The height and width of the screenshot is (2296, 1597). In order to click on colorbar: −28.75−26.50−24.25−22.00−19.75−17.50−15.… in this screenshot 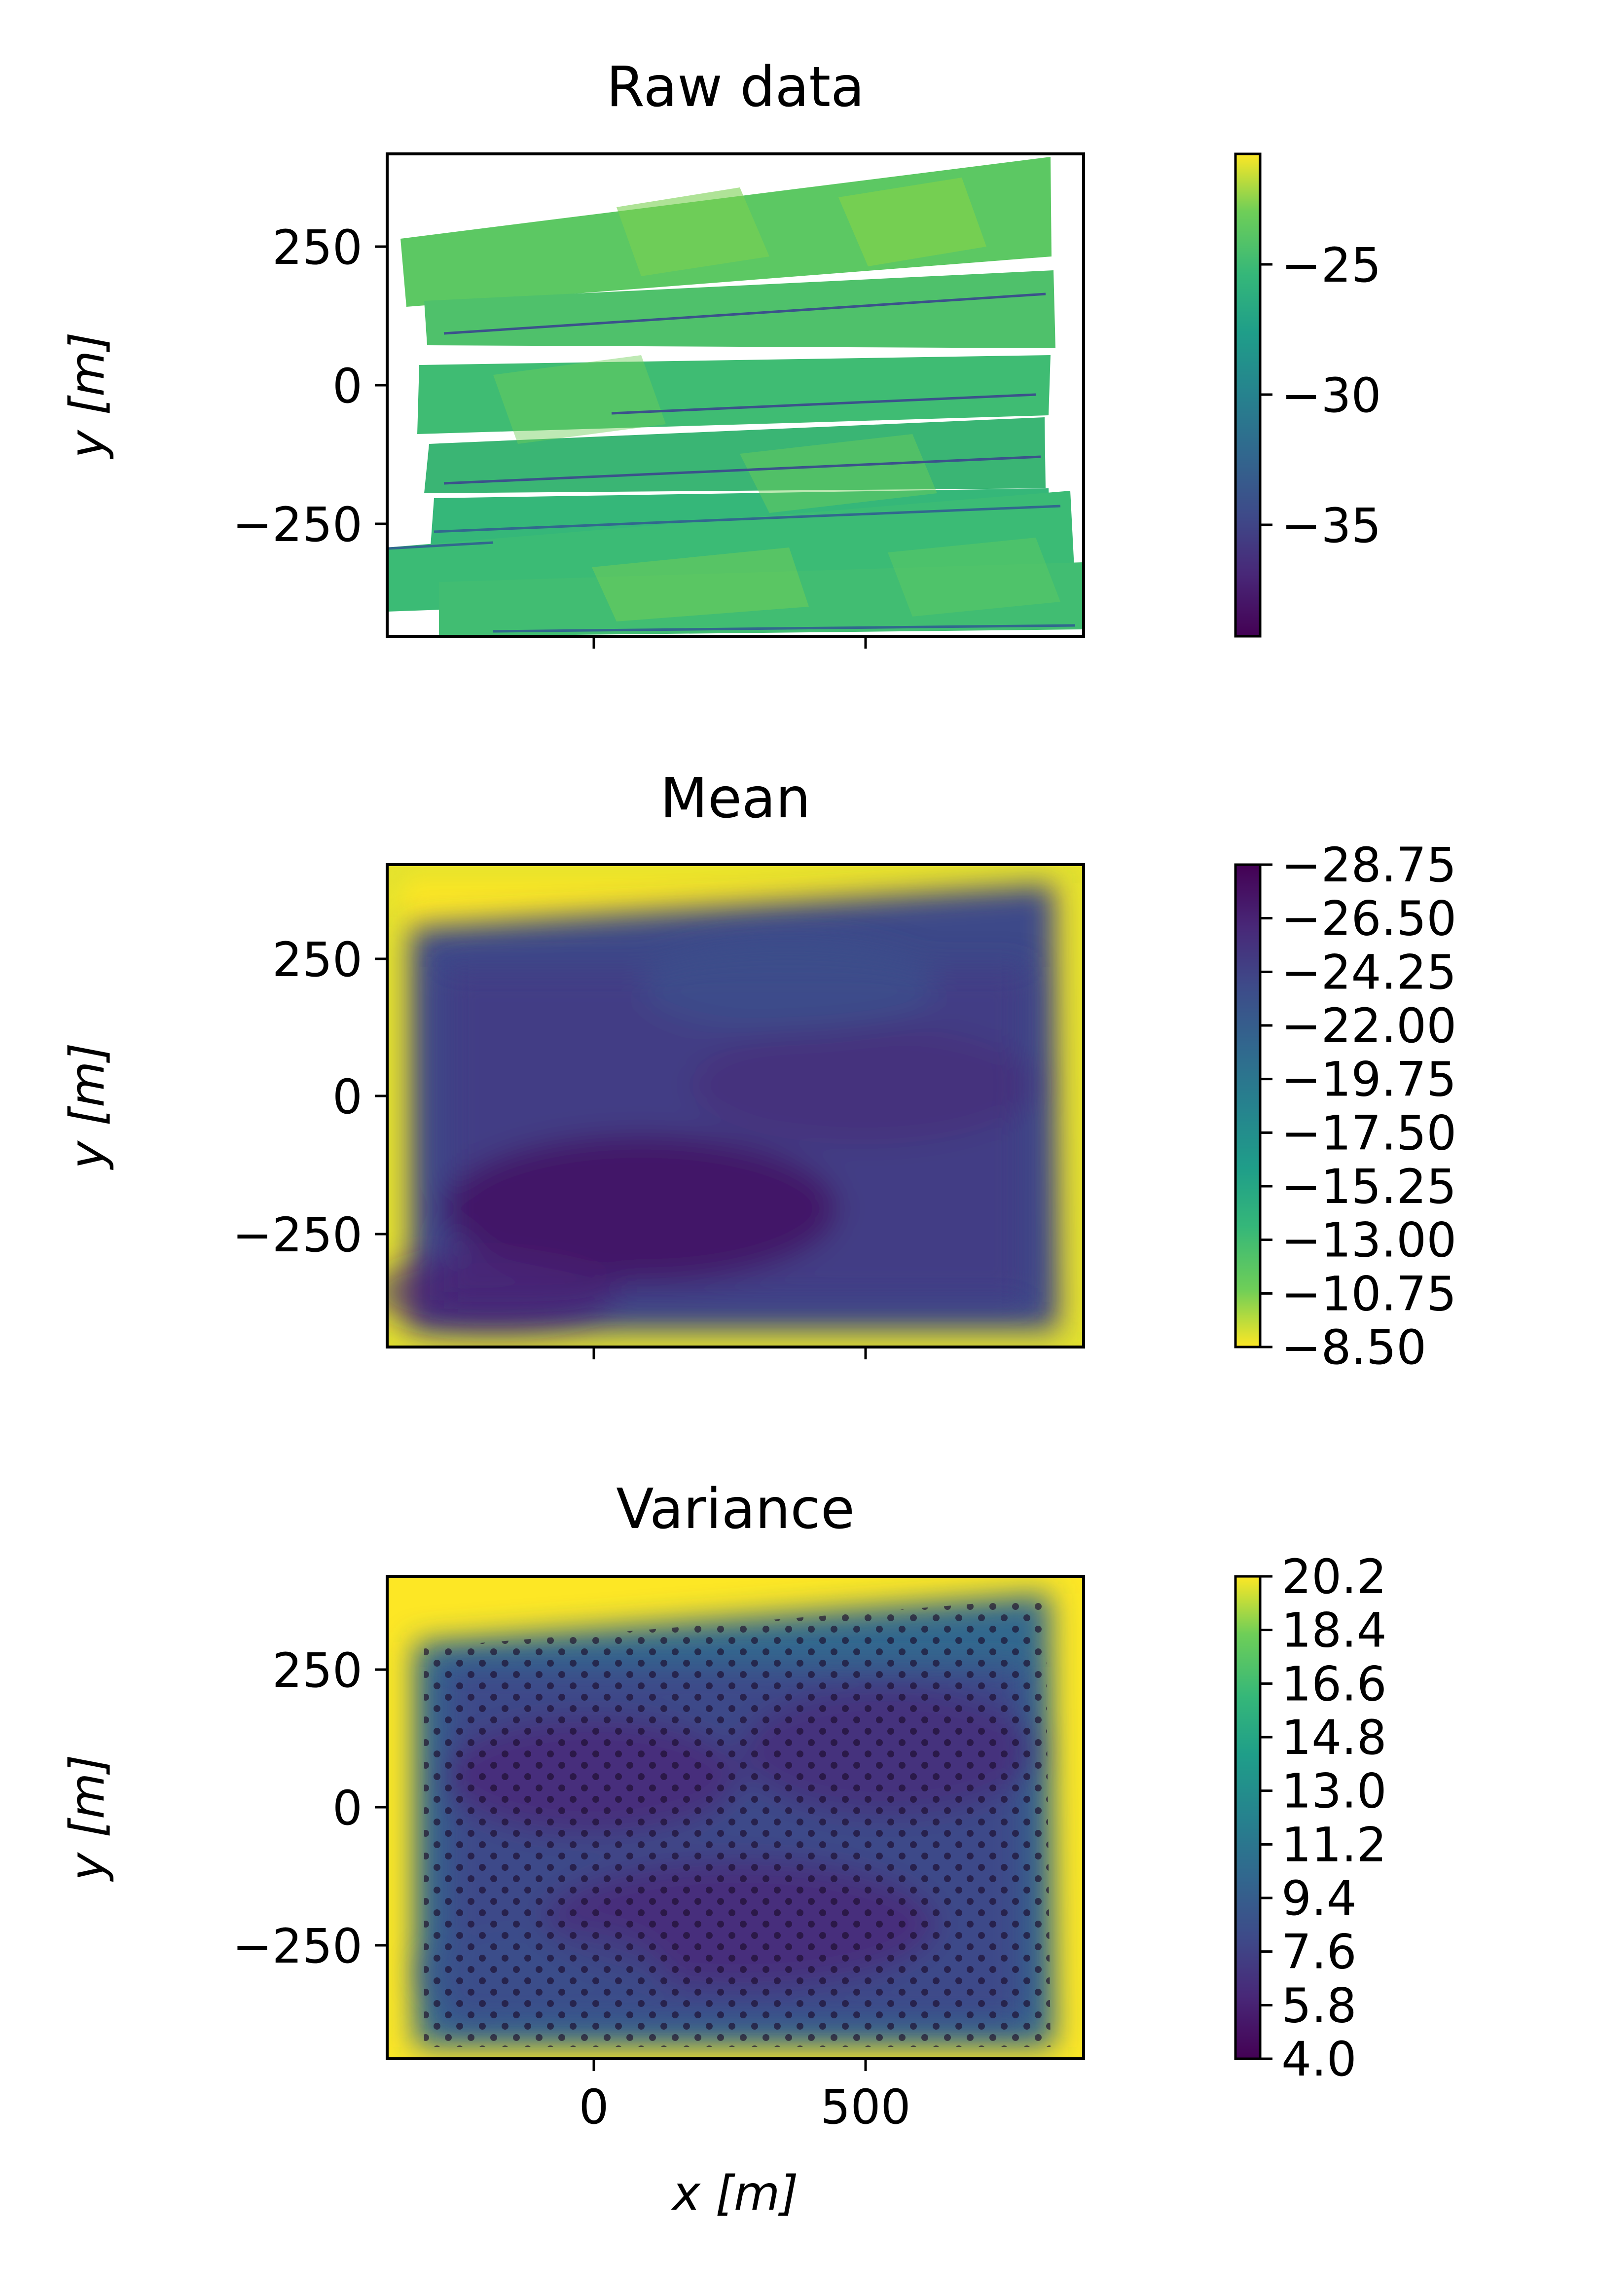, I will do `click(1345, 1106)`.